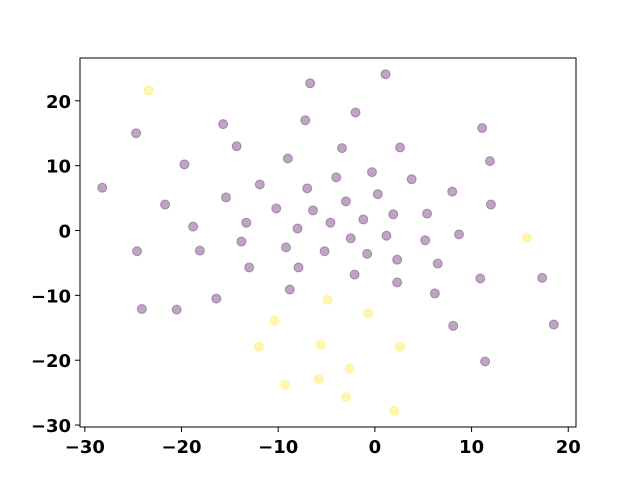 The width and height of the screenshot is (640, 484). I want to click on x-tick-label: 10, so click(471, 447).